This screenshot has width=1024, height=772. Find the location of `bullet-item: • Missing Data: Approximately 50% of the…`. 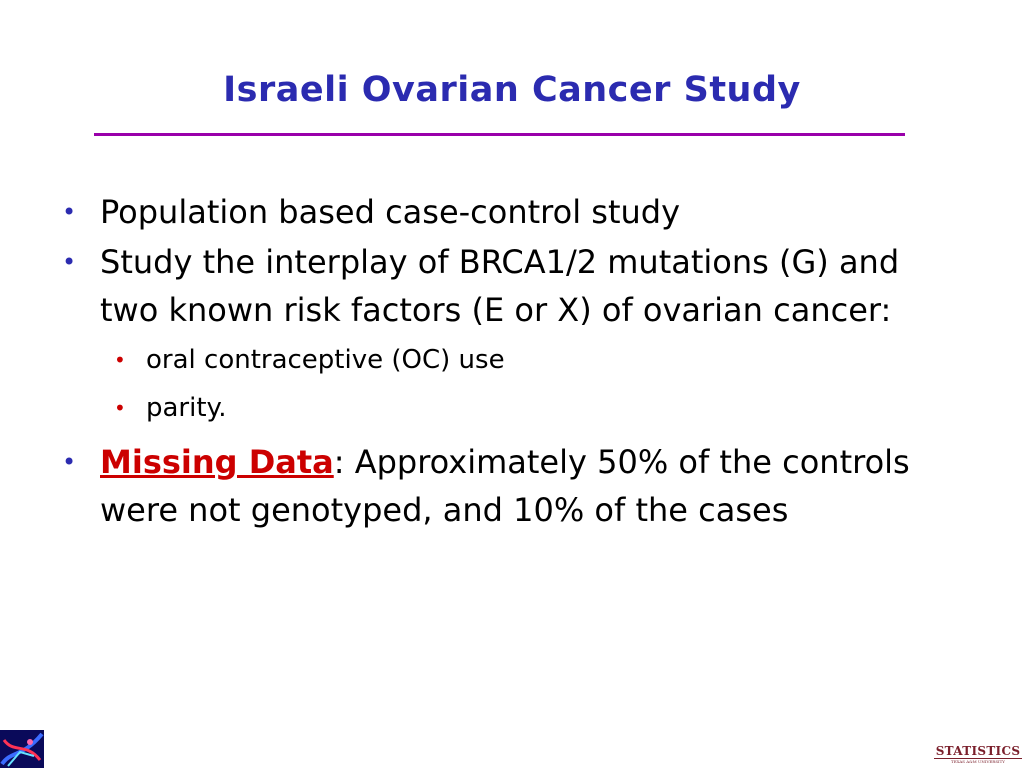

bullet-item: • Missing Data: Approximately 50% of the… is located at coordinates (460, 486).